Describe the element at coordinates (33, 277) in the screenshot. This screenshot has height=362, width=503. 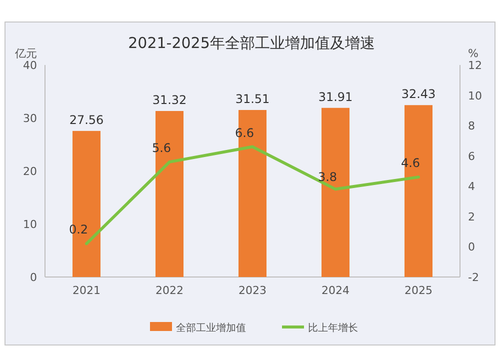
I see `y-tick-label: 0` at that location.